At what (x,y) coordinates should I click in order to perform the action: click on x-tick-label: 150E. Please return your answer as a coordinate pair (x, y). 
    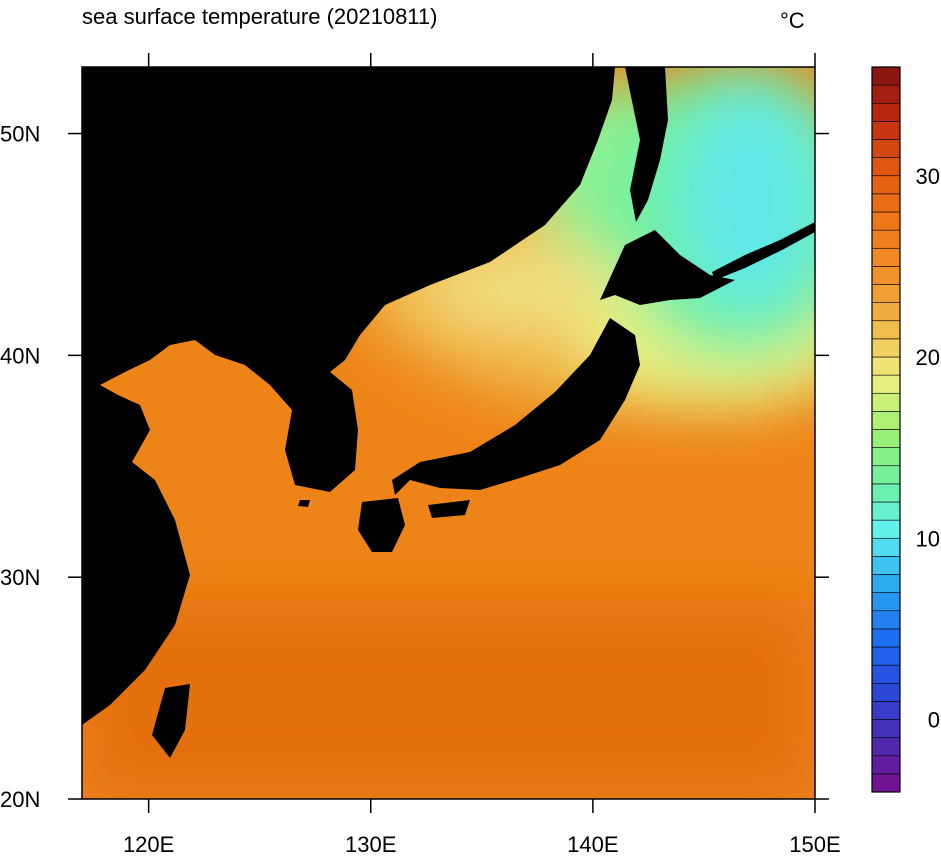
    Looking at the image, I should click on (814, 844).